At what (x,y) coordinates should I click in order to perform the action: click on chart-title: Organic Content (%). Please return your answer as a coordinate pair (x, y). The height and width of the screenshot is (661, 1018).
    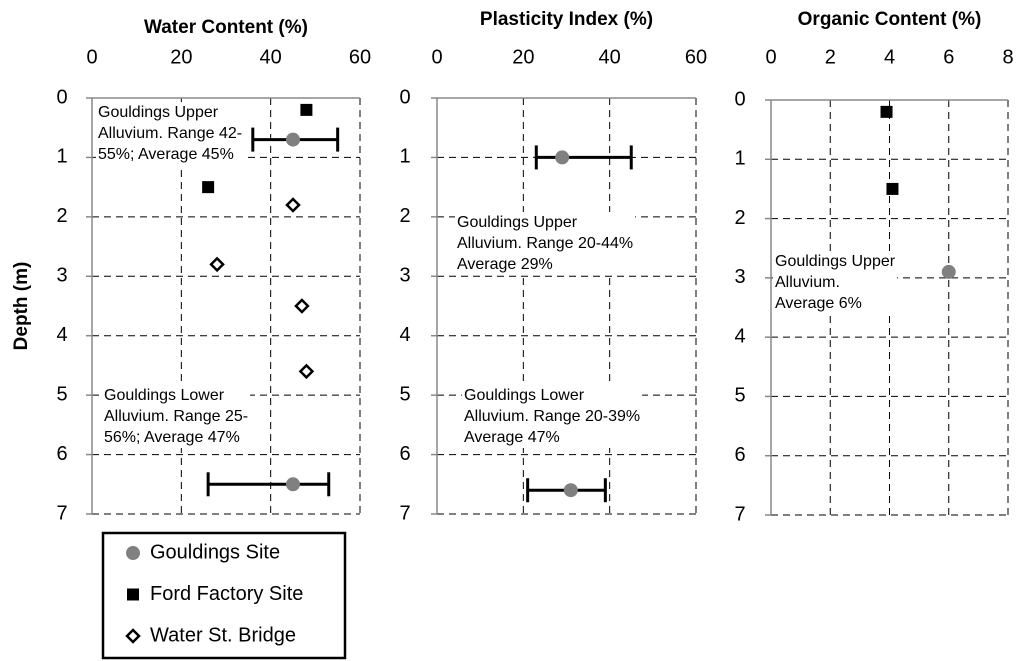
    Looking at the image, I should click on (890, 19).